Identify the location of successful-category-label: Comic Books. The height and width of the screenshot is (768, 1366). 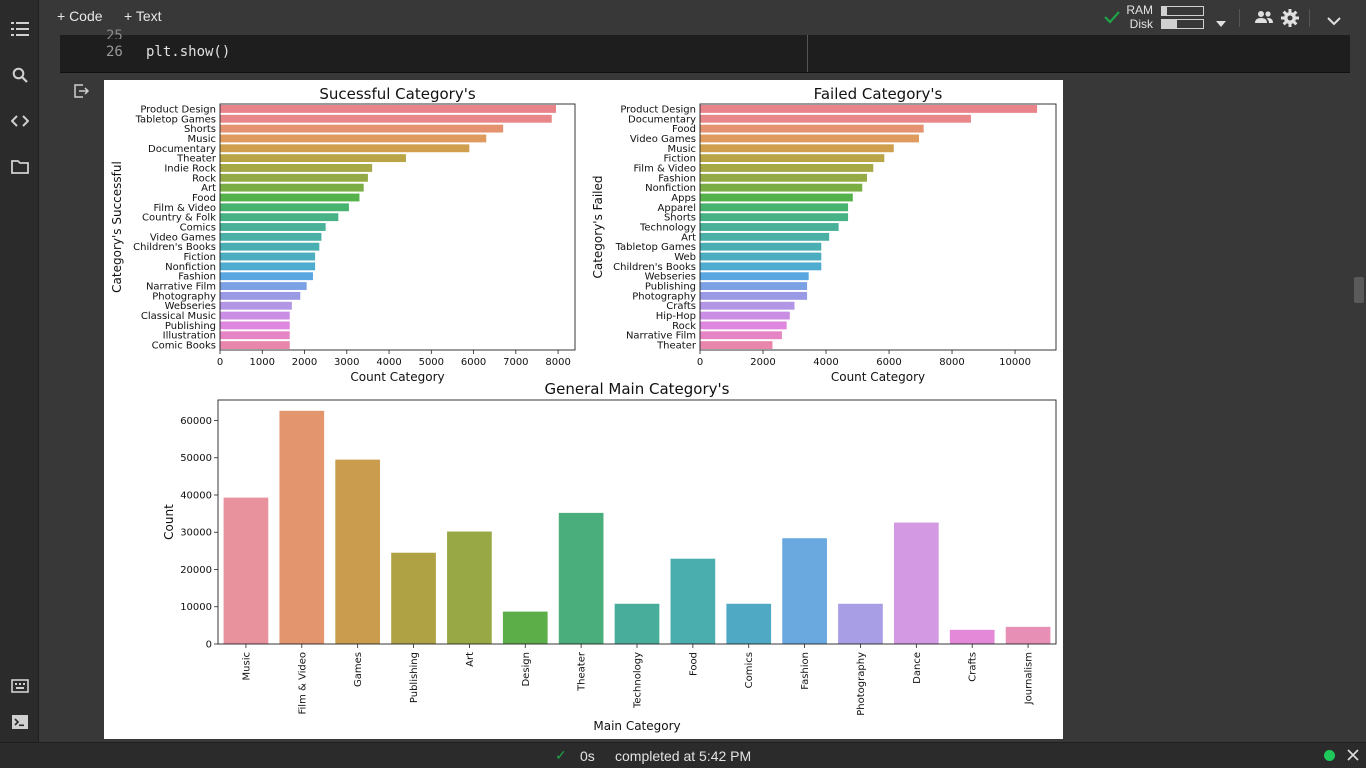
(184, 346).